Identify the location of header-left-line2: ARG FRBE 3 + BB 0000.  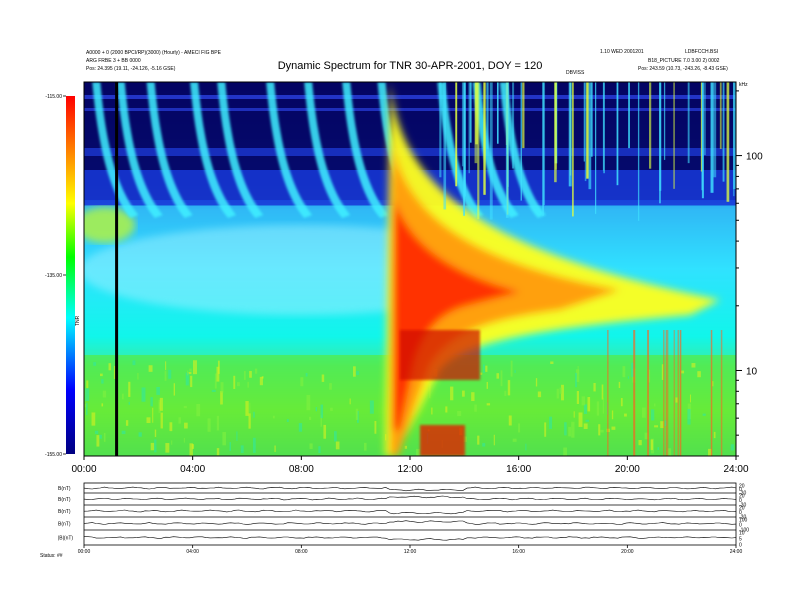
(113, 61).